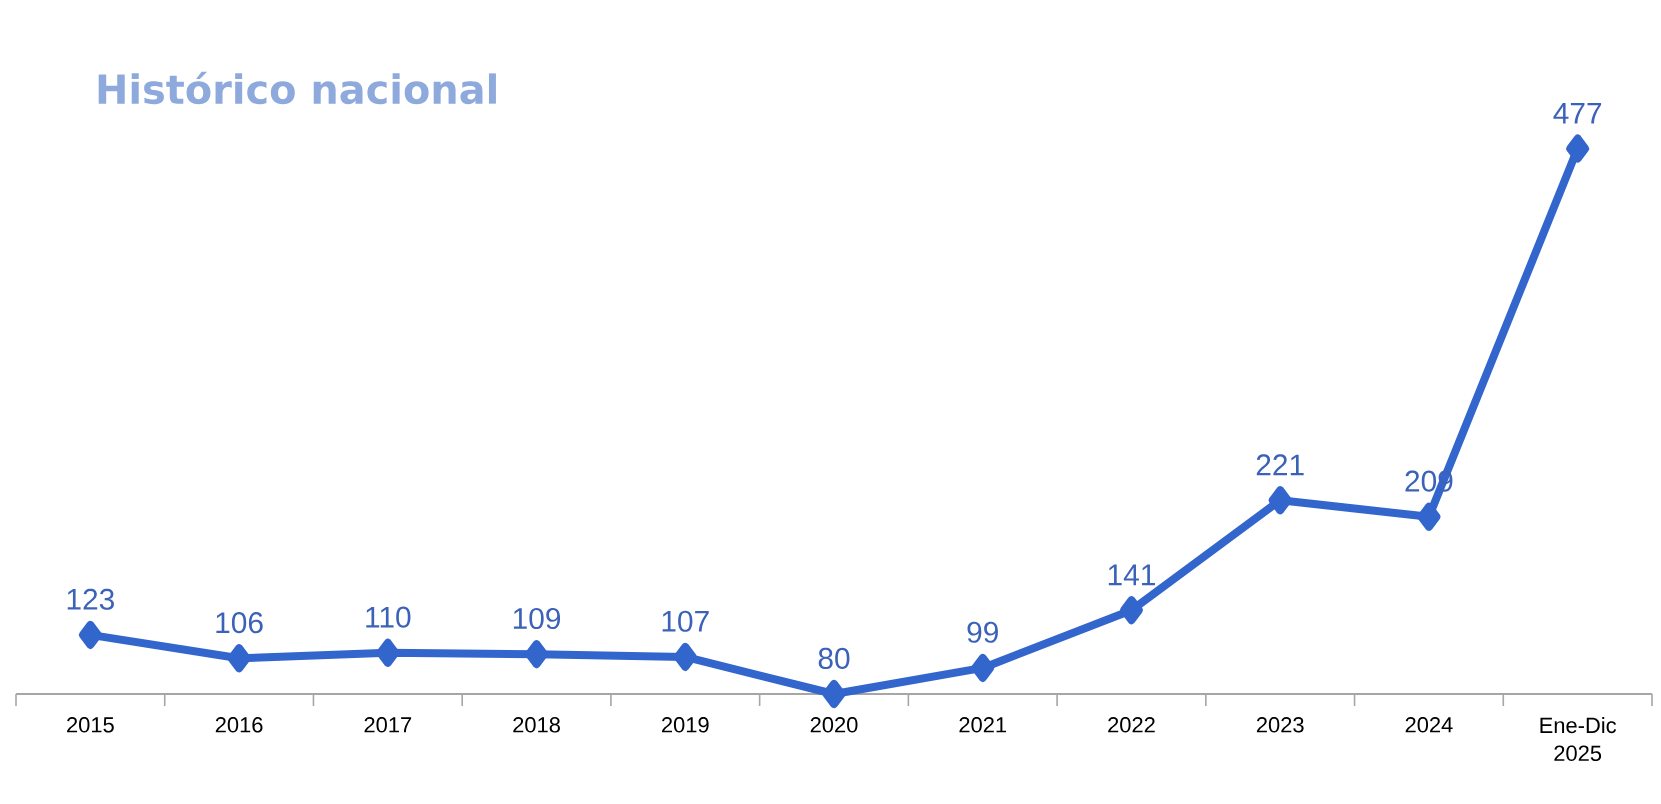 This screenshot has height=804, width=1661. I want to click on data-label: 477, so click(1577, 113).